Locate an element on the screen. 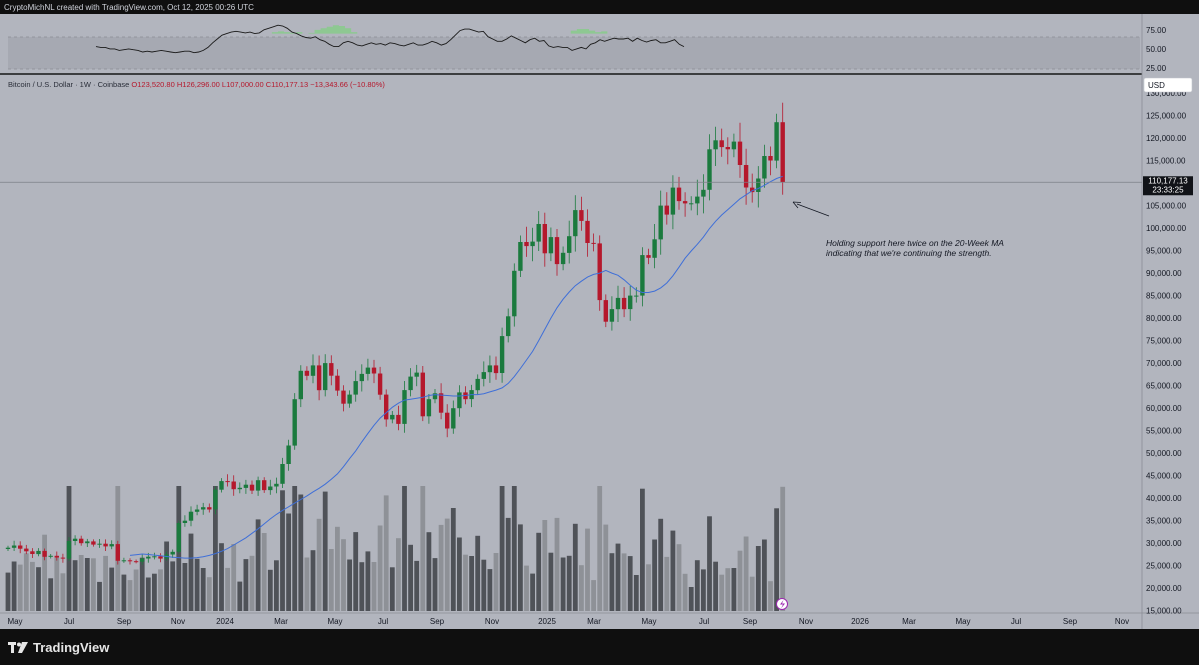  time-axis is located at coordinates (571, 621).